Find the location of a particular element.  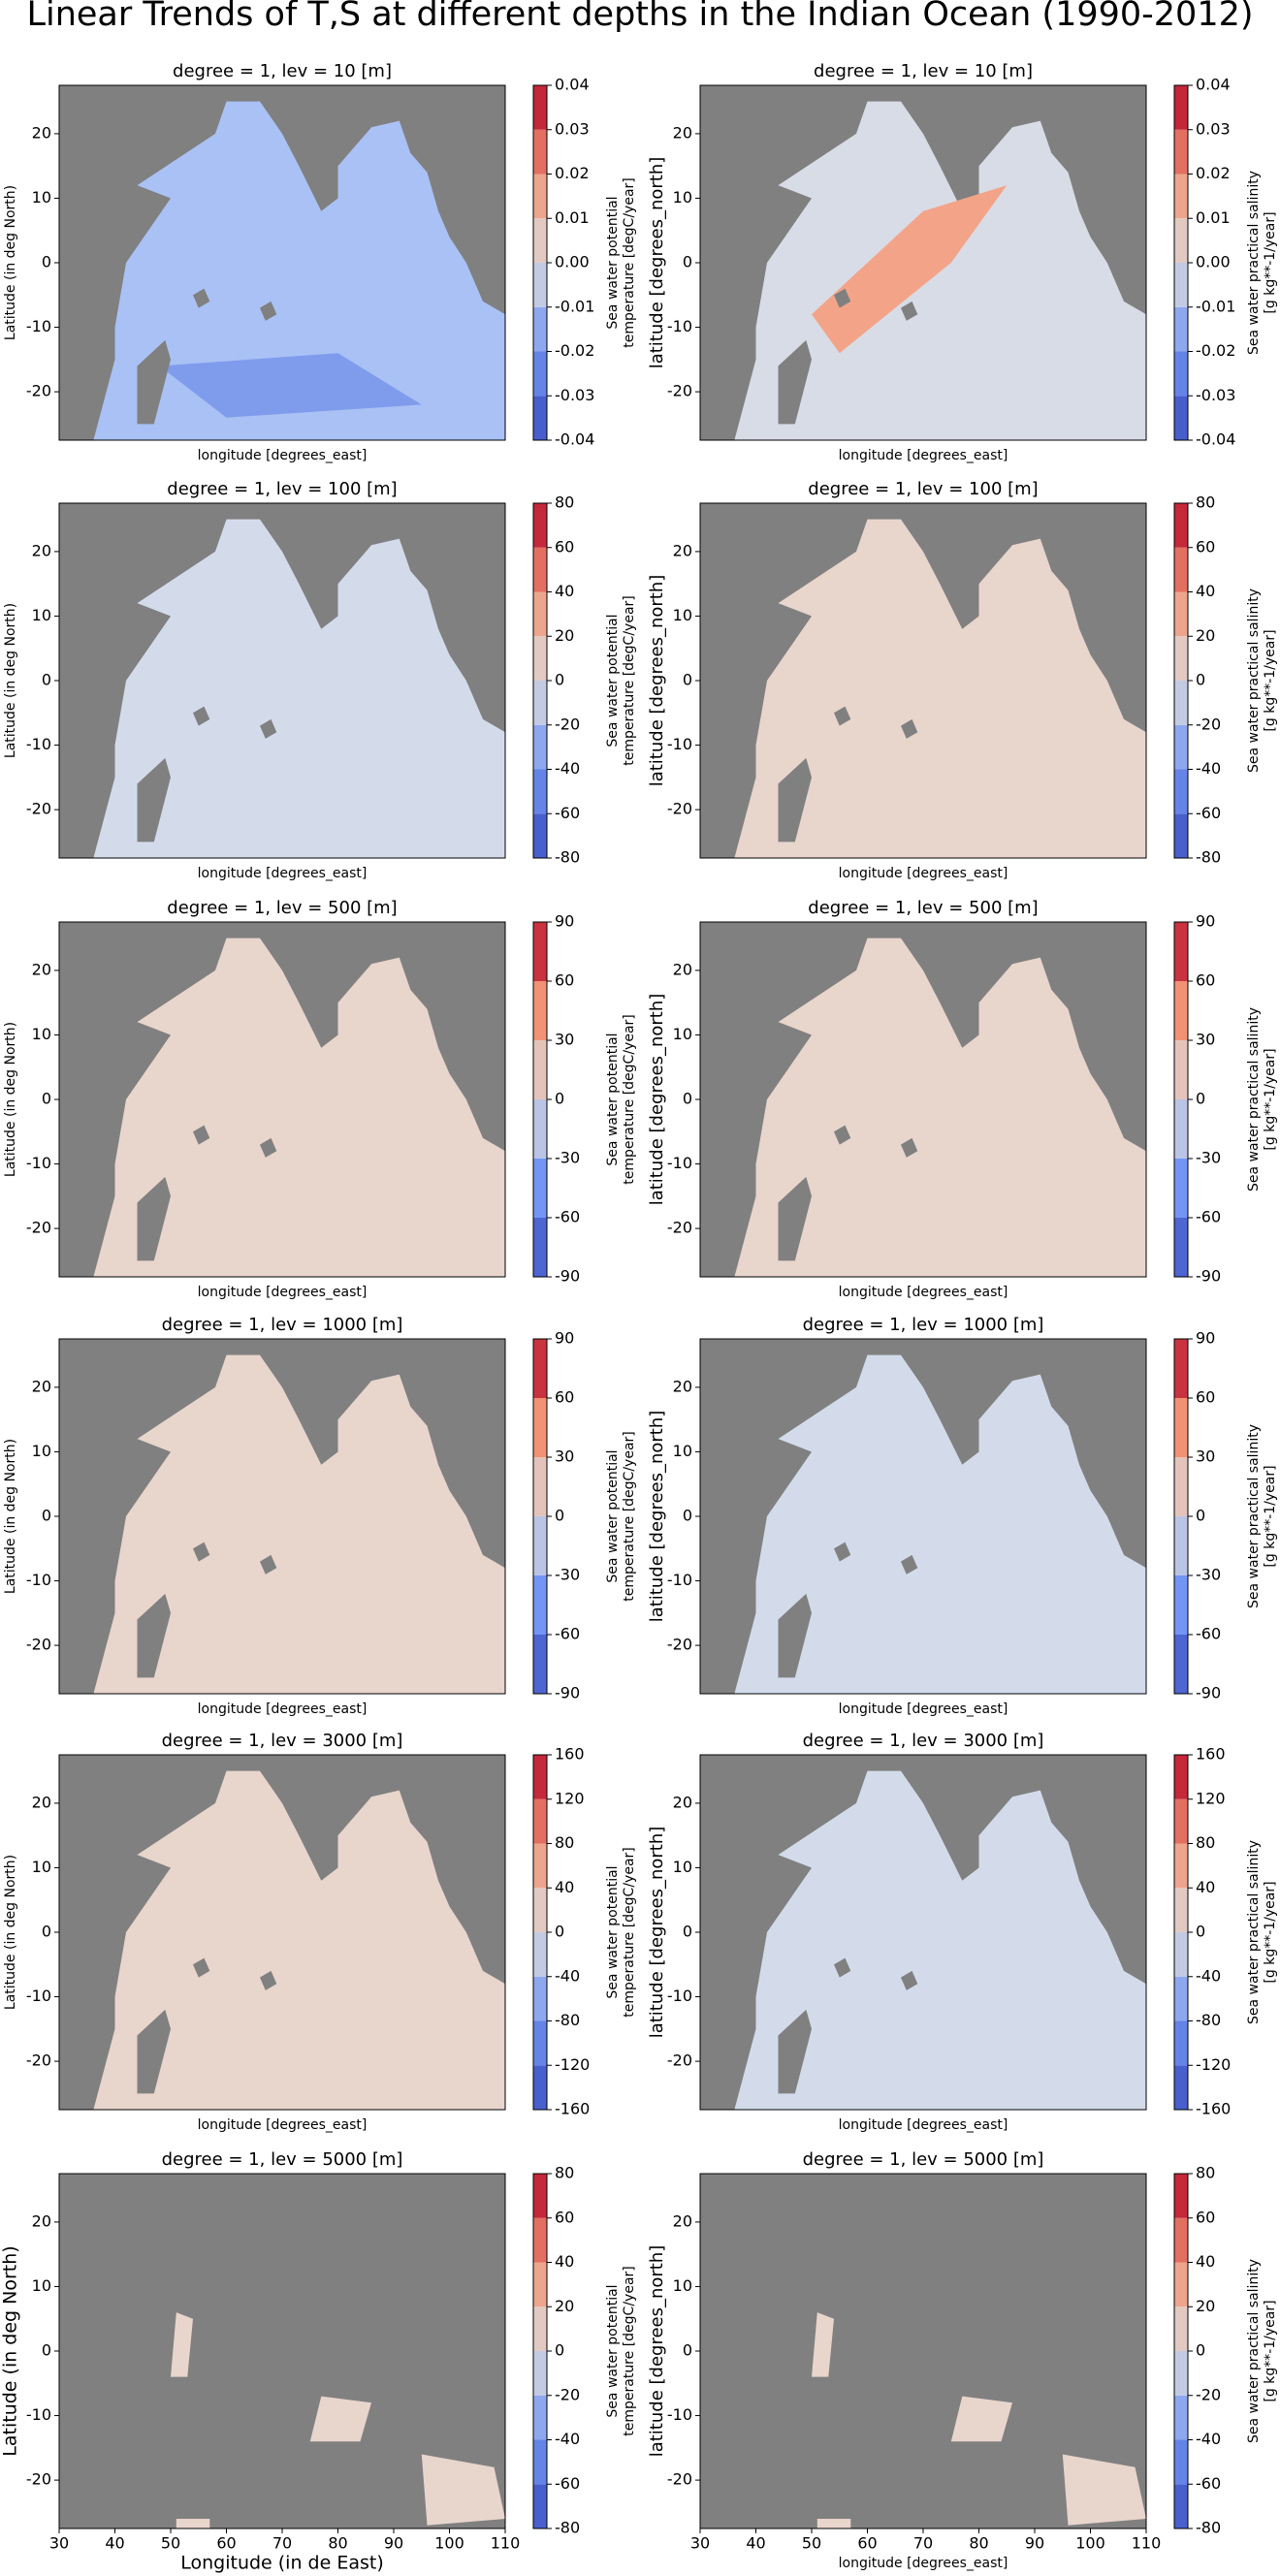

y-axis-label: Latitude (in deg North) is located at coordinates (10, 1100).